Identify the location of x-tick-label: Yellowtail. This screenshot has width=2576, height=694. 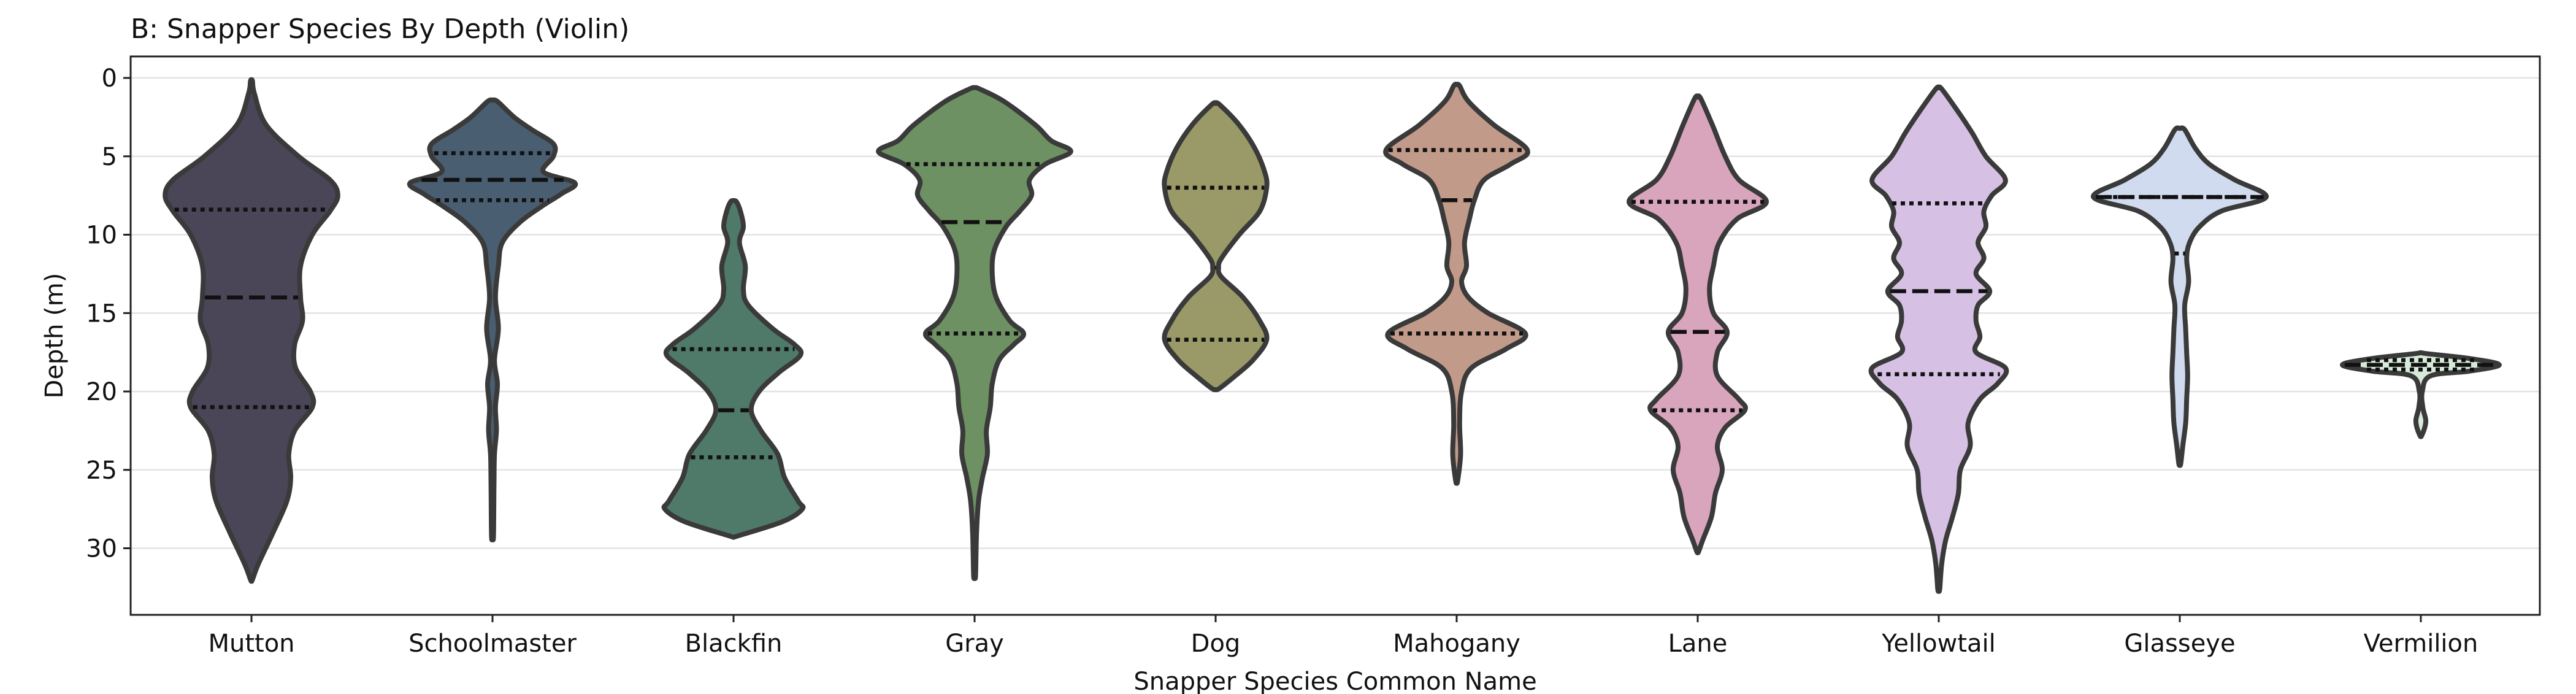
(1938, 644).